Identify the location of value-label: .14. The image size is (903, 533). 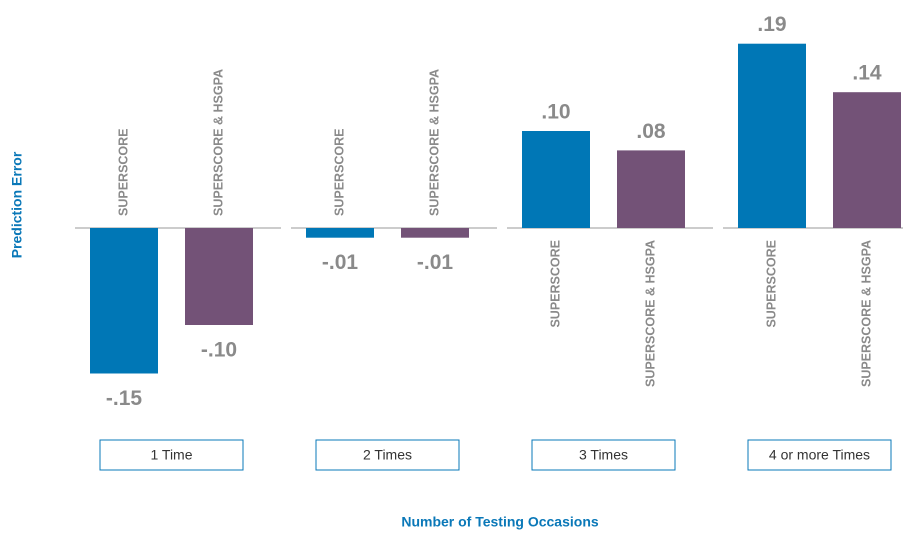
(867, 73).